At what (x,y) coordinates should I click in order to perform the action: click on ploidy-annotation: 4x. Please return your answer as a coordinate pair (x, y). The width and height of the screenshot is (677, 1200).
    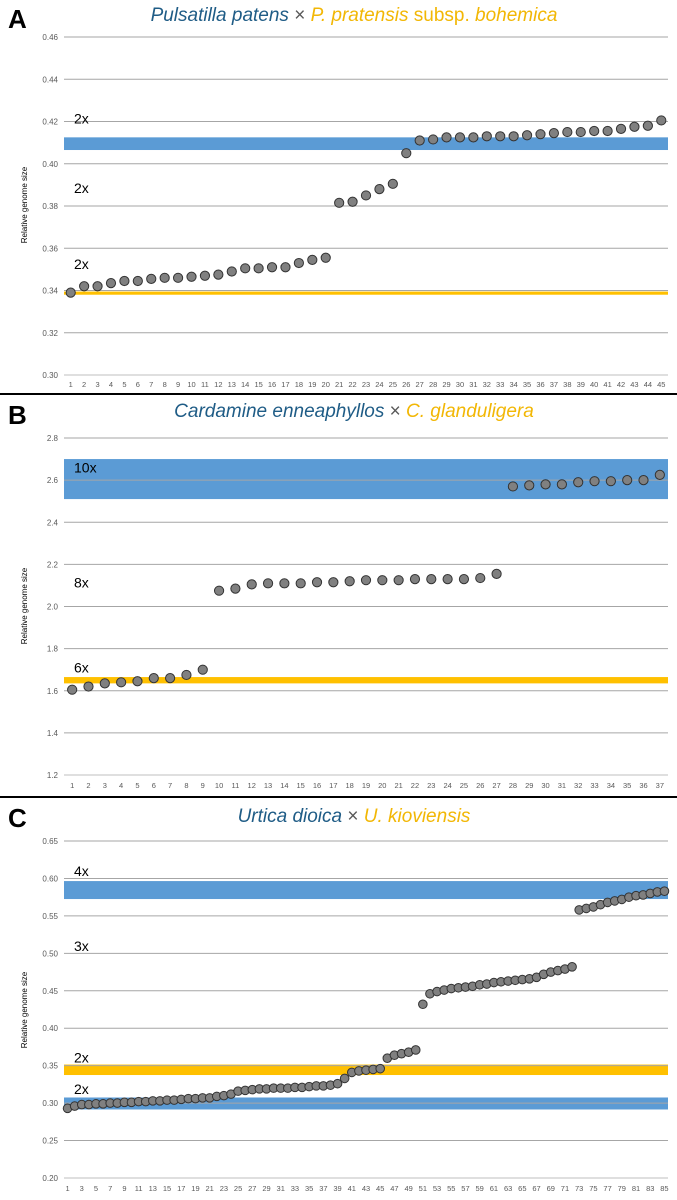
    Looking at the image, I should click on (81, 871).